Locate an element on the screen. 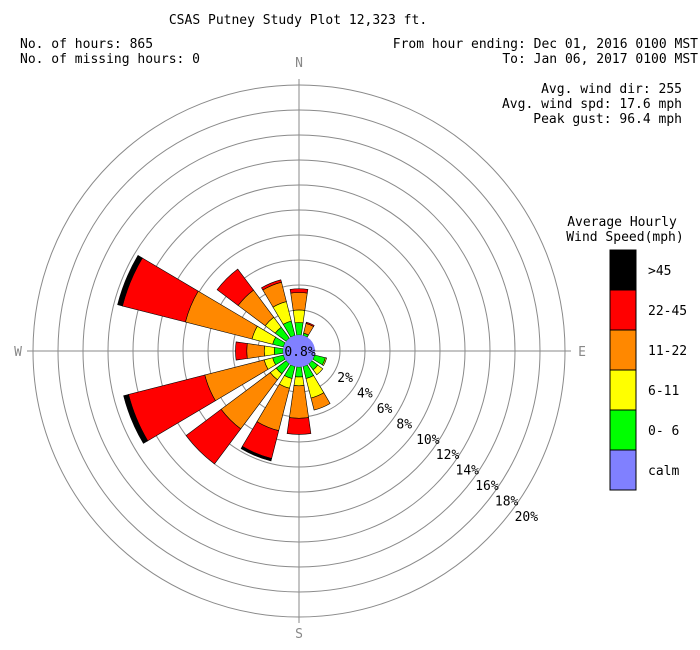 The image size is (700, 650). ring-label-2: 2% is located at coordinates (345, 378).